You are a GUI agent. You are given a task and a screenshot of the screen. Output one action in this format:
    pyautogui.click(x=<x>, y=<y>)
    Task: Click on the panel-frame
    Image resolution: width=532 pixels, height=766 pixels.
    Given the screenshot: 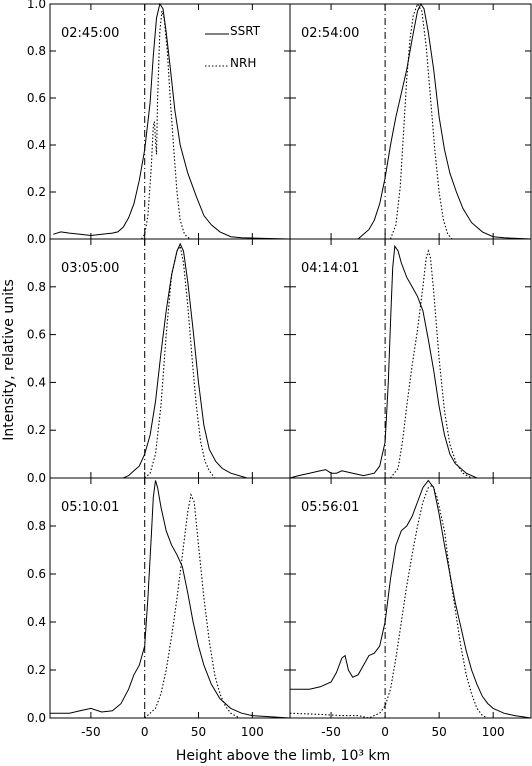 What is the action you would take?
    pyautogui.click(x=410, y=598)
    